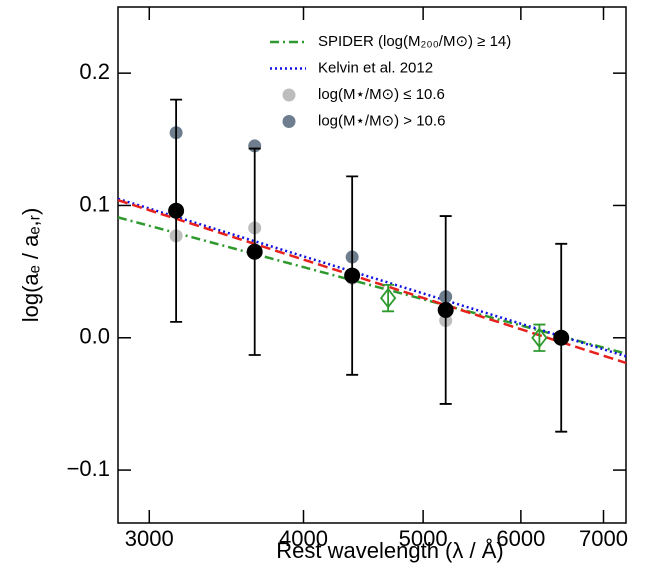 Image resolution: width=662 pixels, height=569 pixels. What do you see at coordinates (381, 94) in the screenshot?
I see `legend-label: log(M⋆/M⊙) ≤ 10.6` at bounding box center [381, 94].